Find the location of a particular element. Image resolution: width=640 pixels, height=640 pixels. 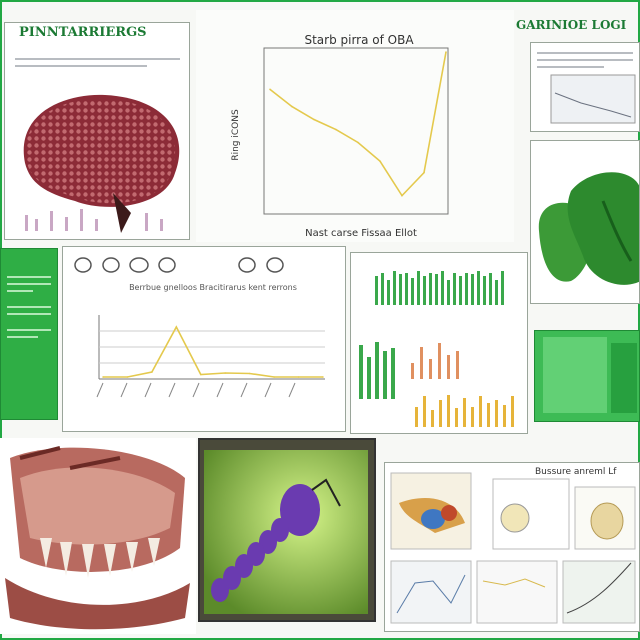

mini-decline-plot is located at coordinates (593, 99).